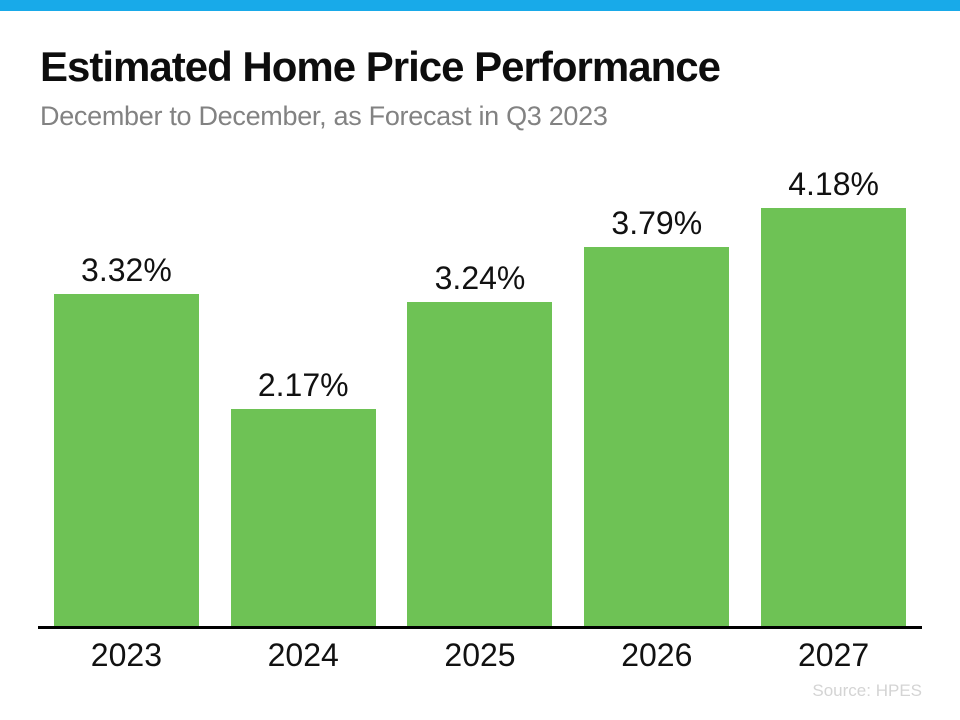 The image size is (960, 720). Describe the element at coordinates (834, 417) in the screenshot. I see `bar-2027` at that location.